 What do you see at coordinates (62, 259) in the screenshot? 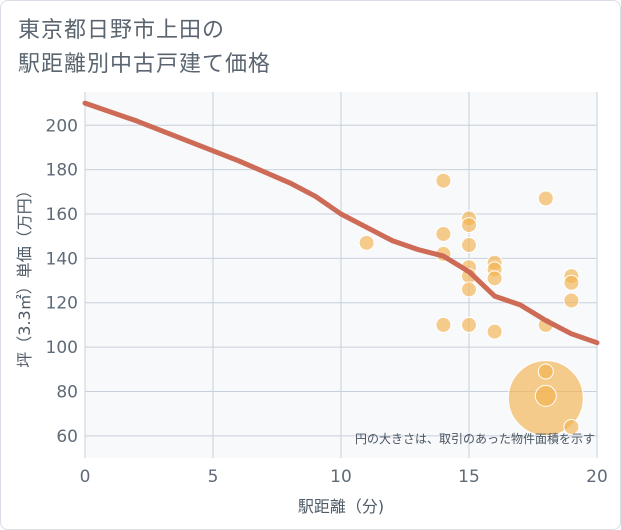
I see `y-tick-label: 140` at bounding box center [62, 259].